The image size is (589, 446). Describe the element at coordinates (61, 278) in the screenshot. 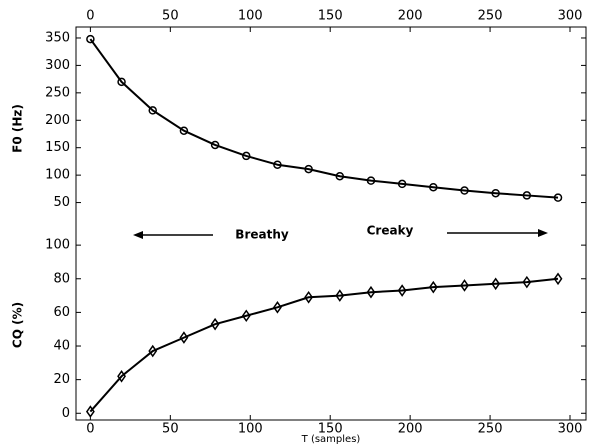

I see `y-tick-label: 80` at that location.